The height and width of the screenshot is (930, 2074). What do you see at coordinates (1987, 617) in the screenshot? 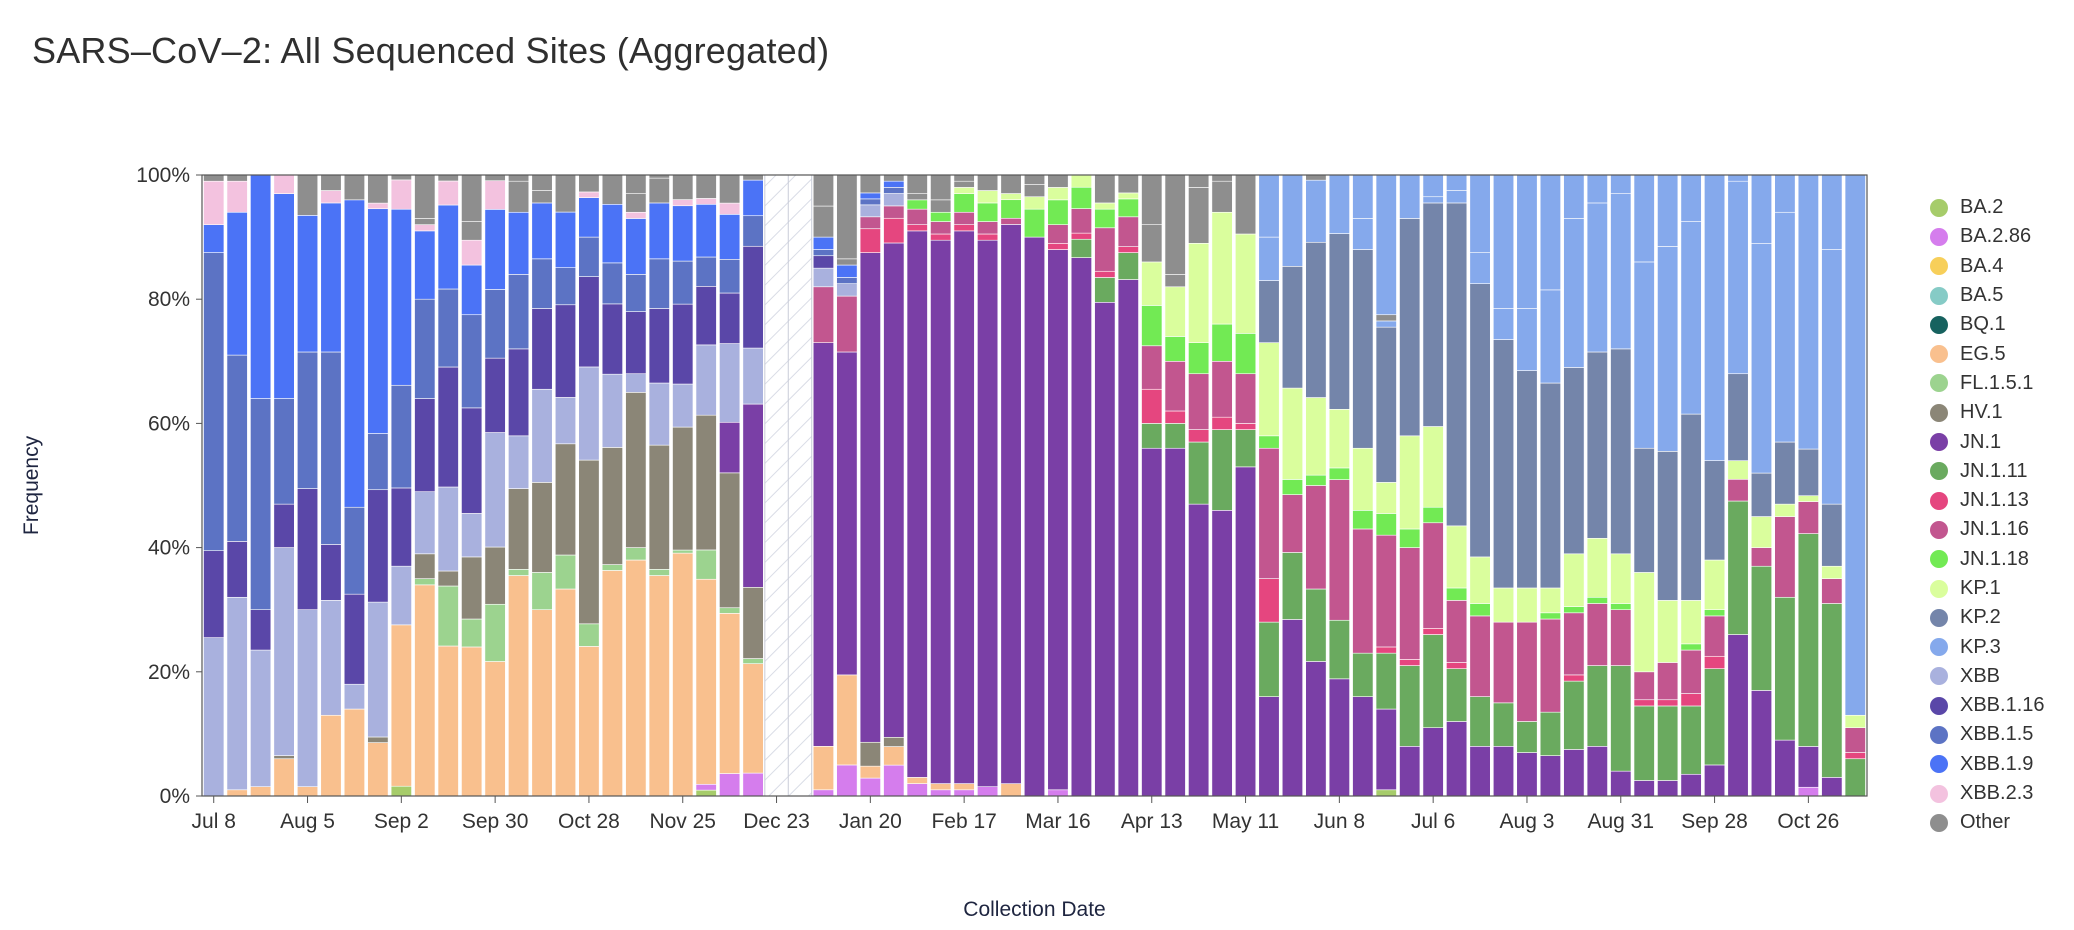
I see `legend-item: KP.2` at bounding box center [1987, 617].